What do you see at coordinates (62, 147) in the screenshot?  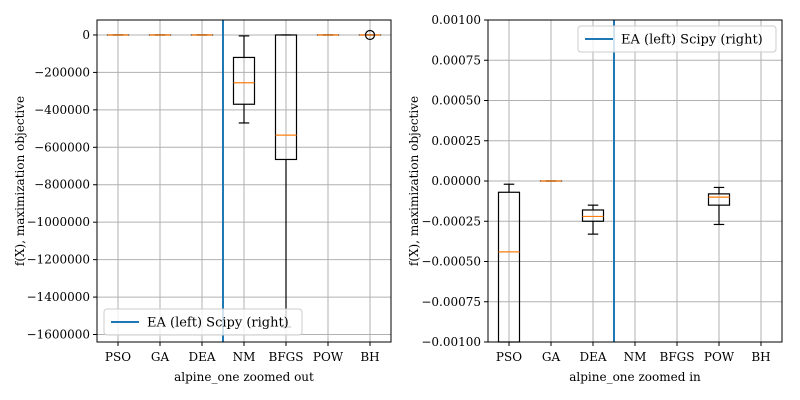 I see `y-tick-label: −600000` at bounding box center [62, 147].